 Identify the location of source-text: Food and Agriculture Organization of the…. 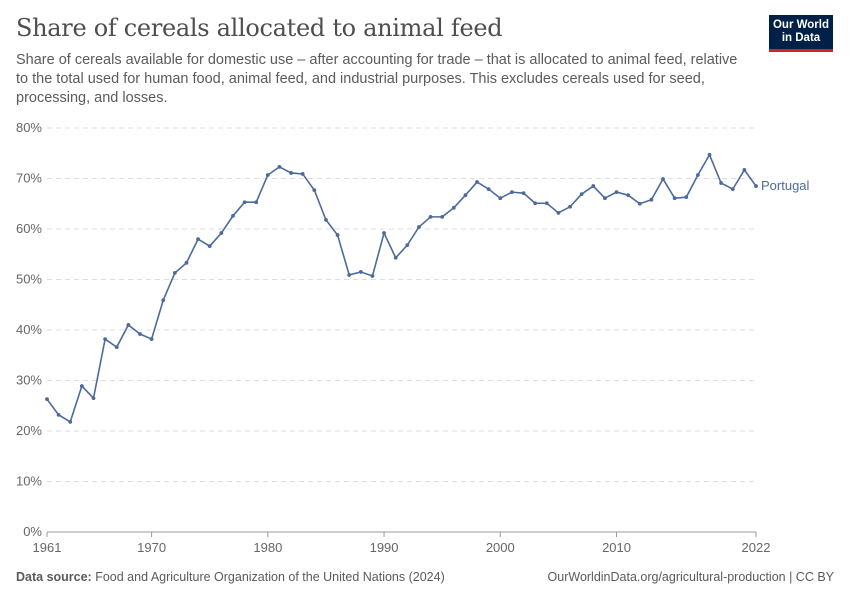
(270, 577).